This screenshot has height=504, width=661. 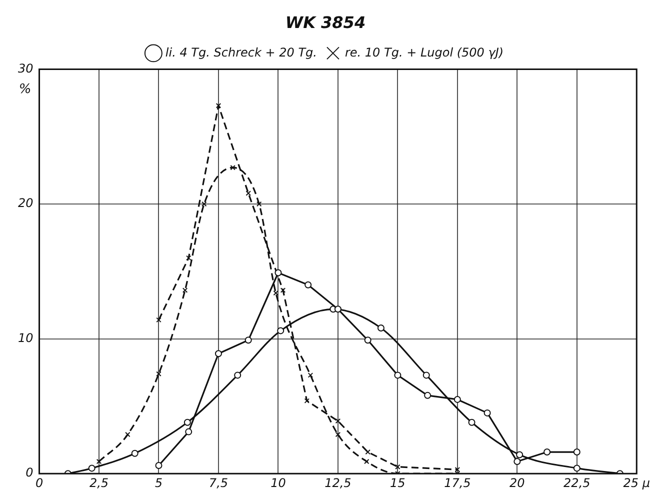 What do you see at coordinates (577, 483) in the screenshot?
I see `x-tick-label: 22,5` at bounding box center [577, 483].